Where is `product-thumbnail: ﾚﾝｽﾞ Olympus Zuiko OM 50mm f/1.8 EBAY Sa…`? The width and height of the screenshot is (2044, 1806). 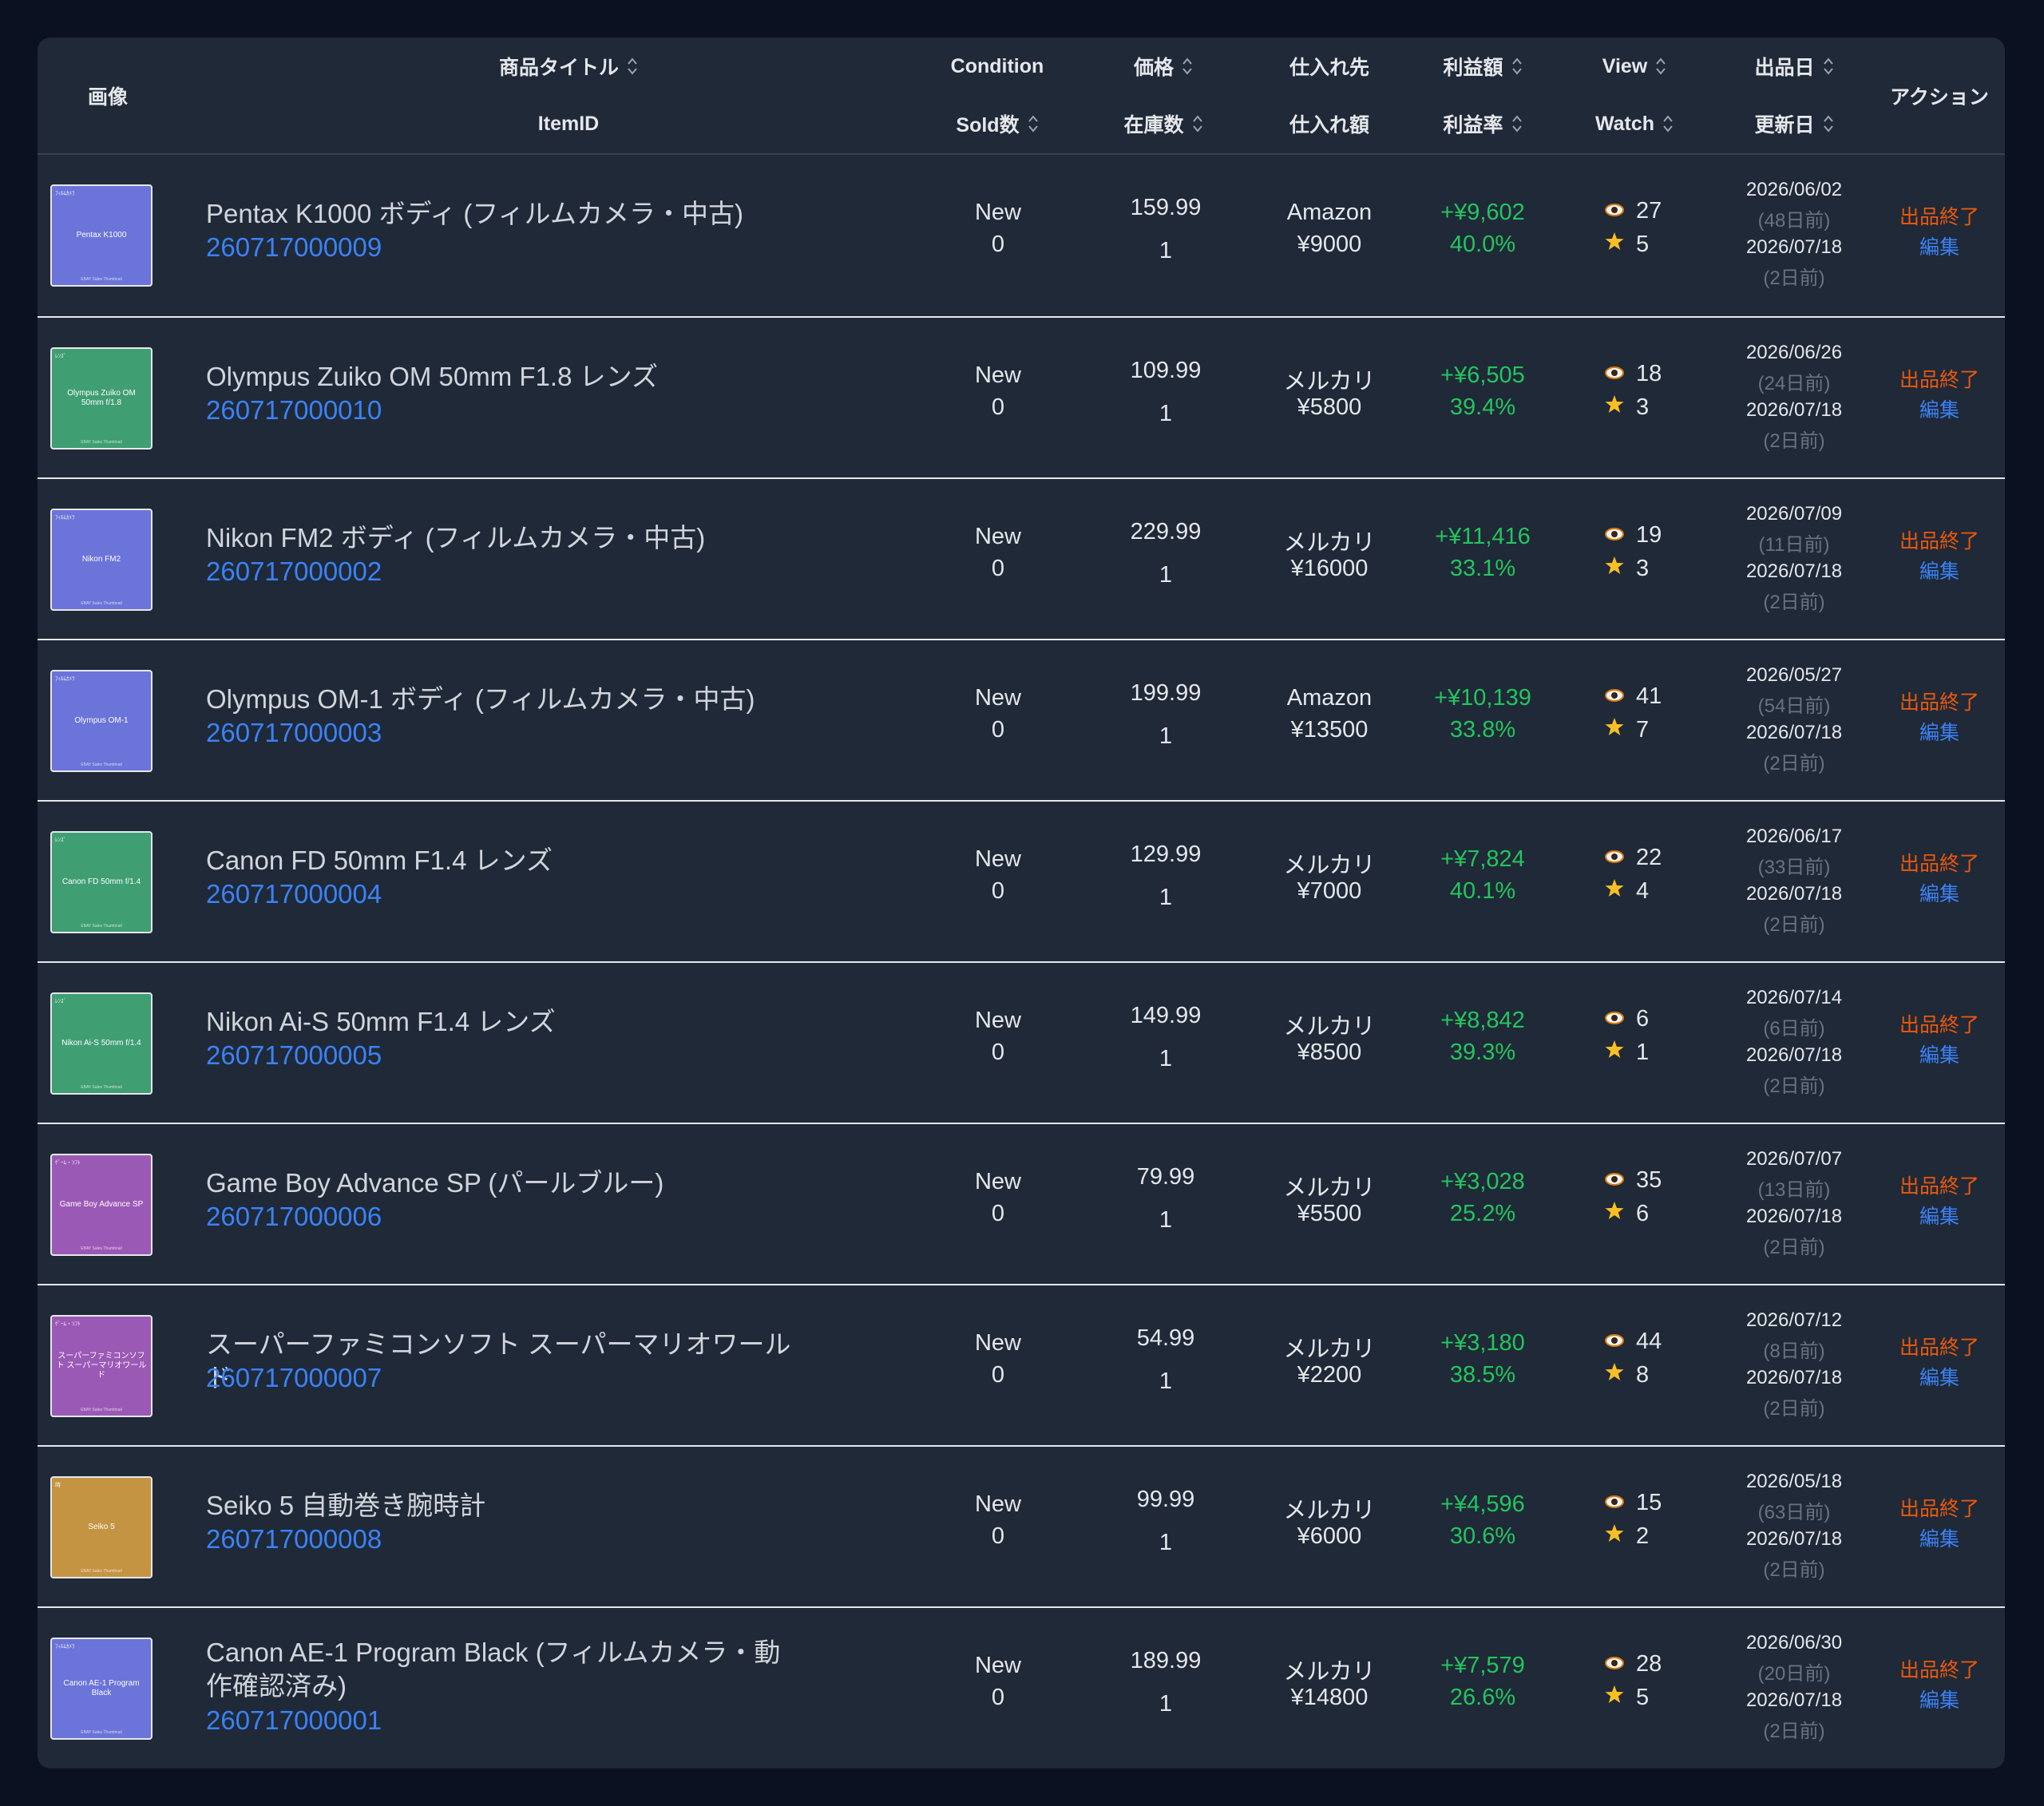 product-thumbnail: ﾚﾝｽﾞ Olympus Zuiko OM 50mm f/1.8 EBAY Sa… is located at coordinates (101, 399).